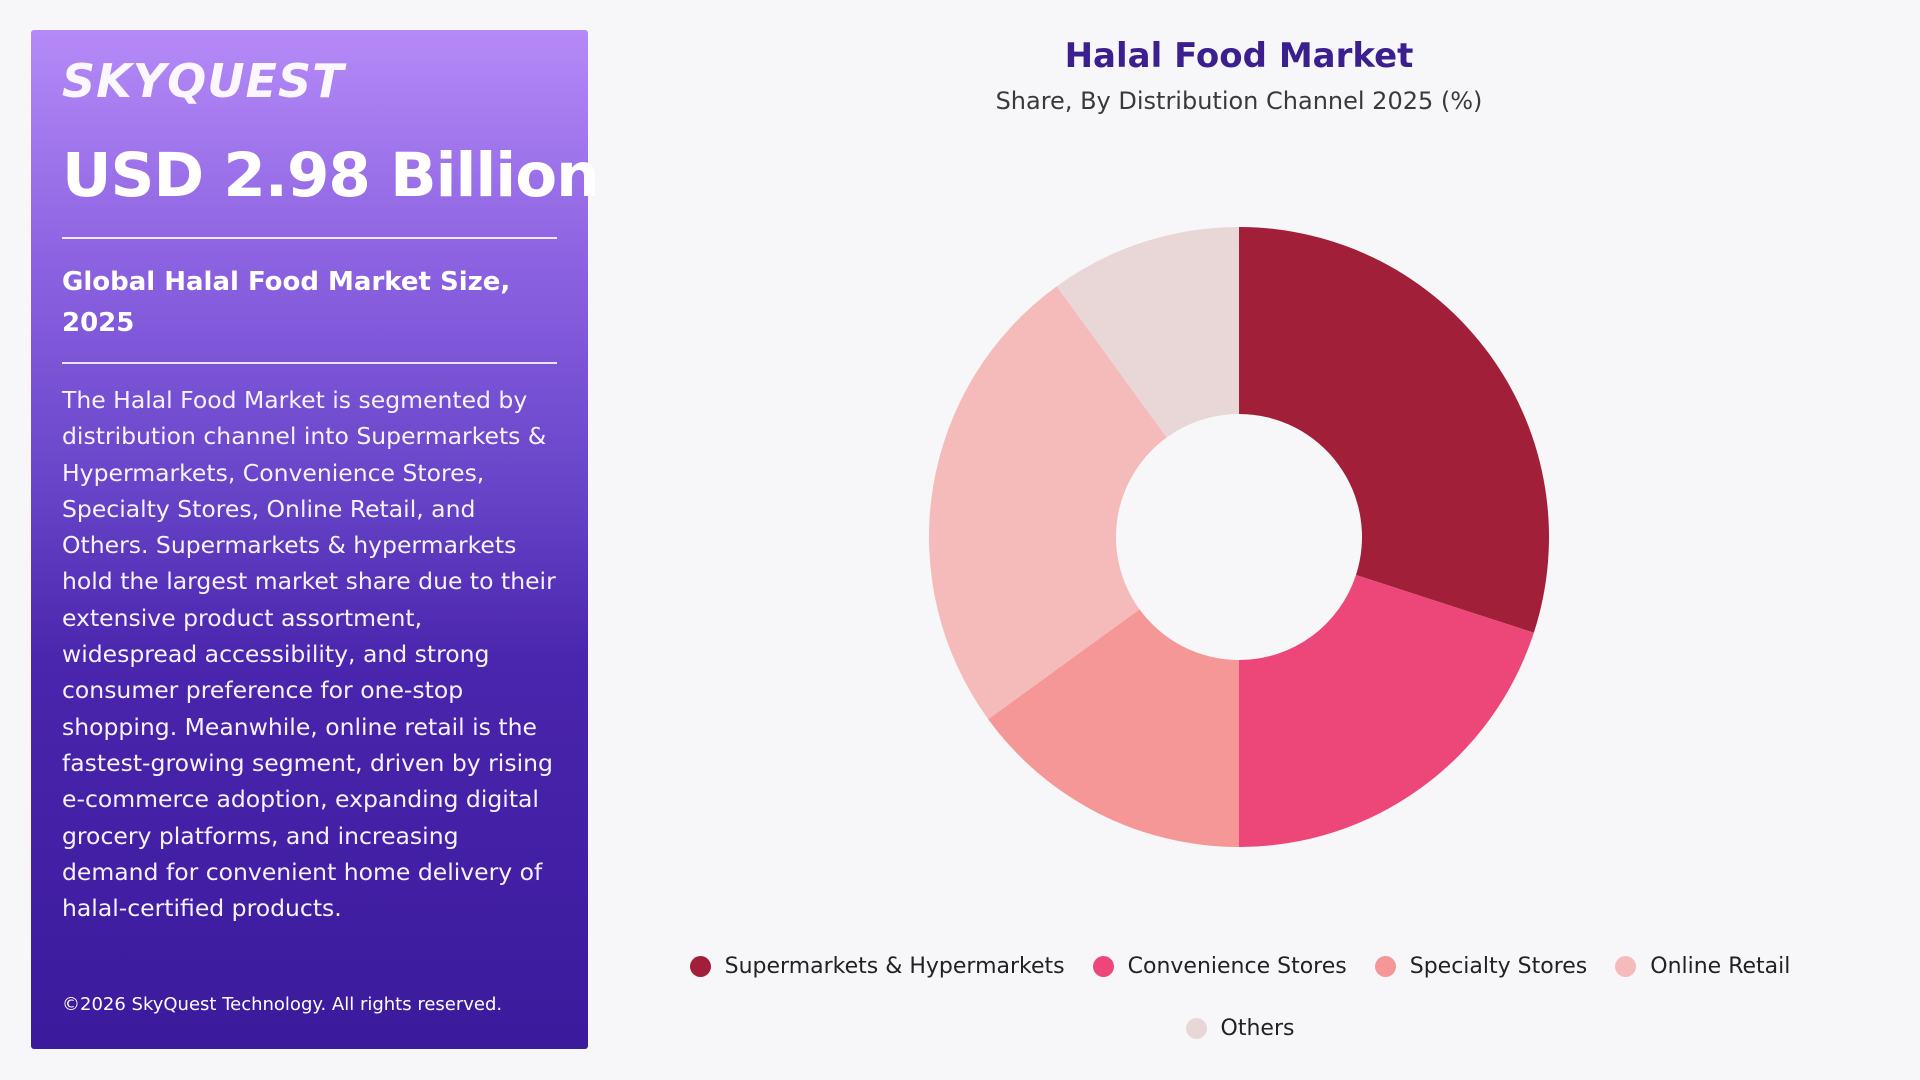  I want to click on legend-item-convenience-stores: Convenience Stores, so click(1219, 966).